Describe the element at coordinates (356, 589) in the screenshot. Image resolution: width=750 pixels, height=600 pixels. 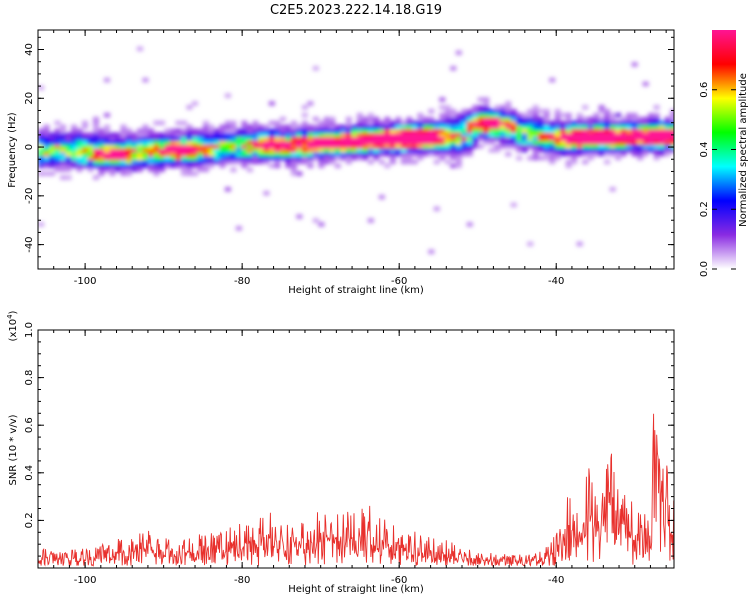
I see `snr-xlabel: Height of straight line (km)` at that location.